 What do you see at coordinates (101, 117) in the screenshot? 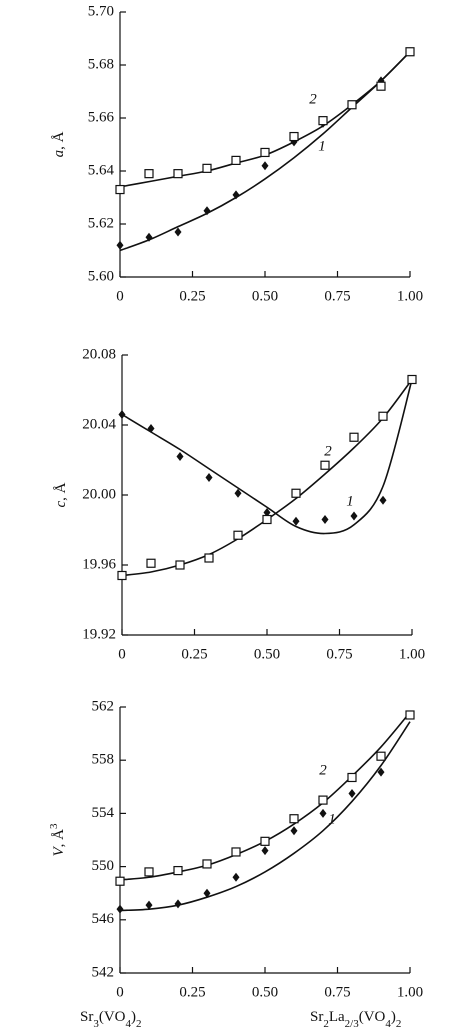
I see `y-tick-label: 5.66` at bounding box center [101, 117].